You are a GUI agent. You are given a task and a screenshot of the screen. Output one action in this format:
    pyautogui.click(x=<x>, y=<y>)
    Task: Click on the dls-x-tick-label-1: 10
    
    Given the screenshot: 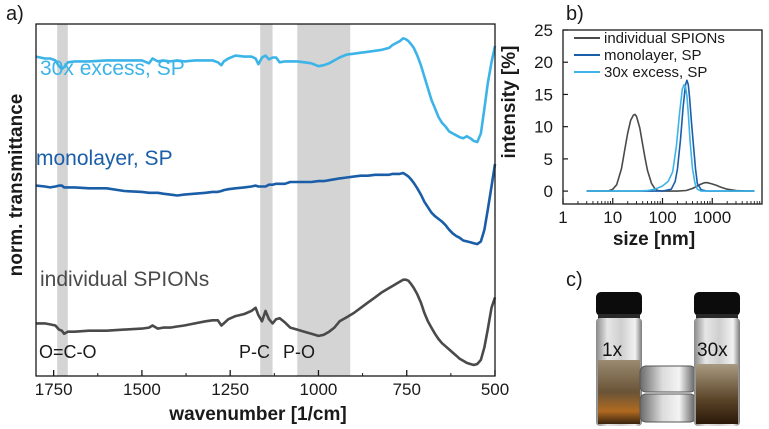 What is the action you would take?
    pyautogui.click(x=612, y=217)
    